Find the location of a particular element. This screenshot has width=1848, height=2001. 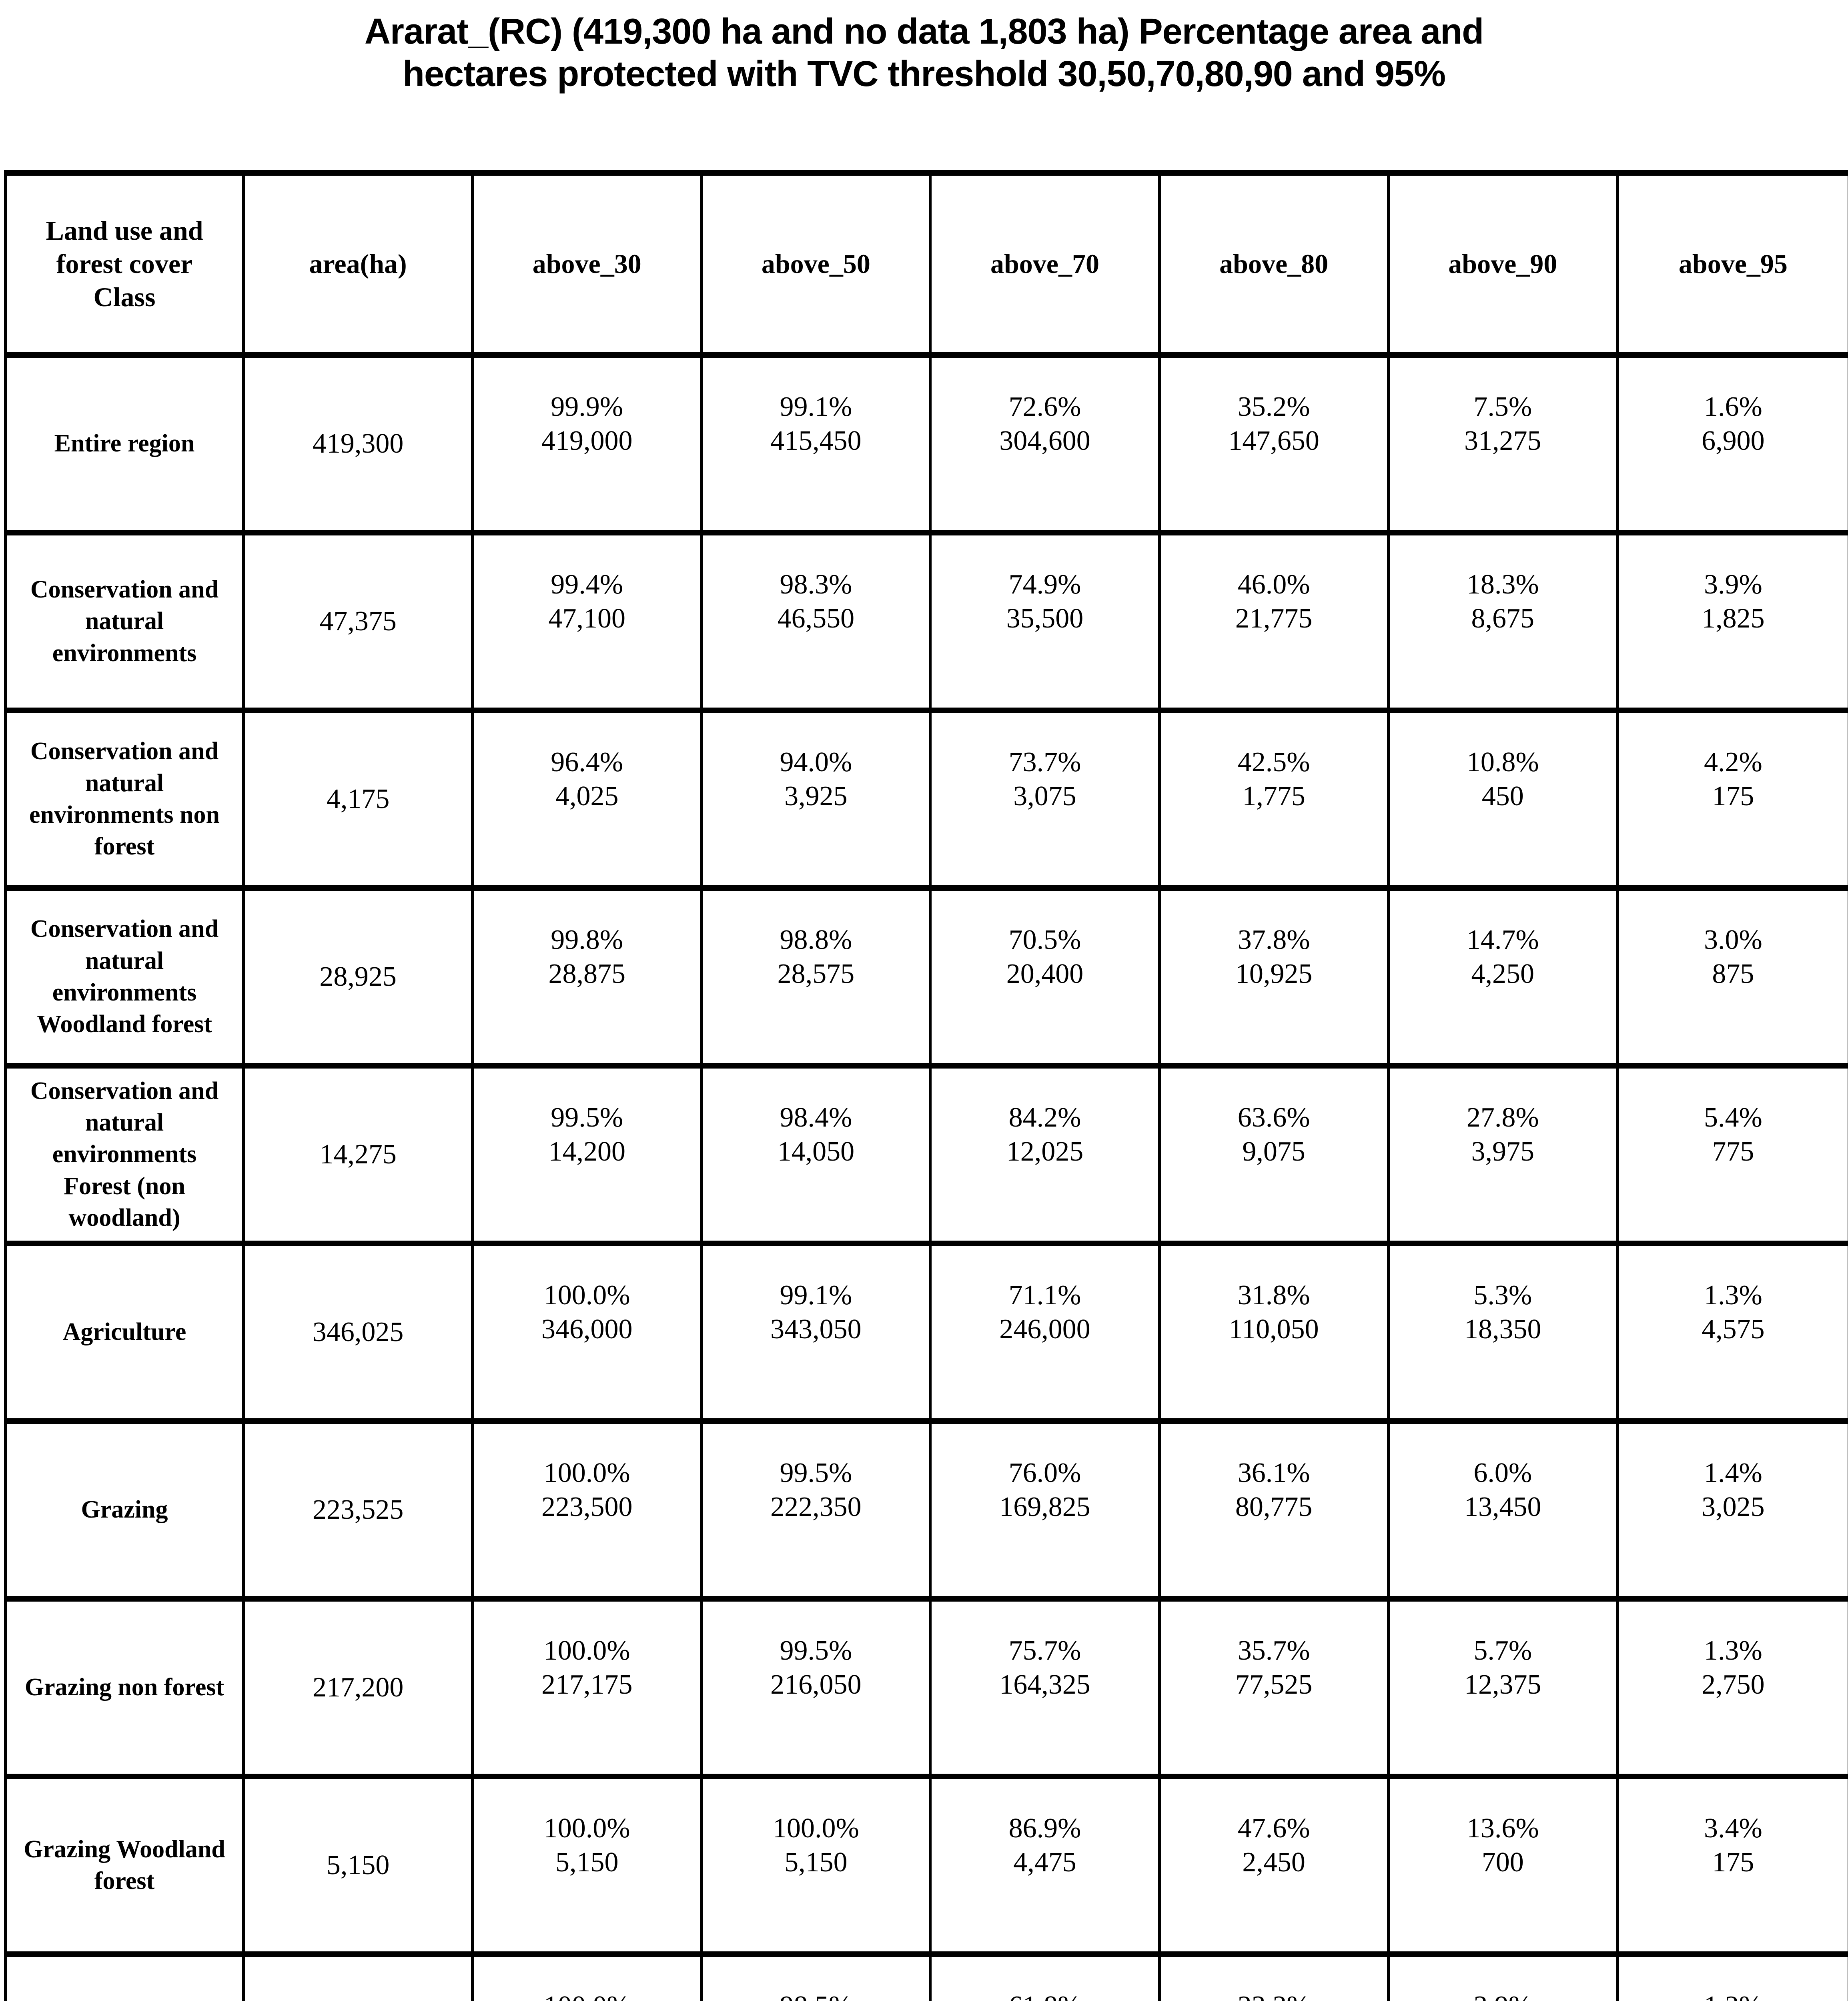

threshold-cell-above-80: 35.2% 147,650 is located at coordinates (1275, 446).